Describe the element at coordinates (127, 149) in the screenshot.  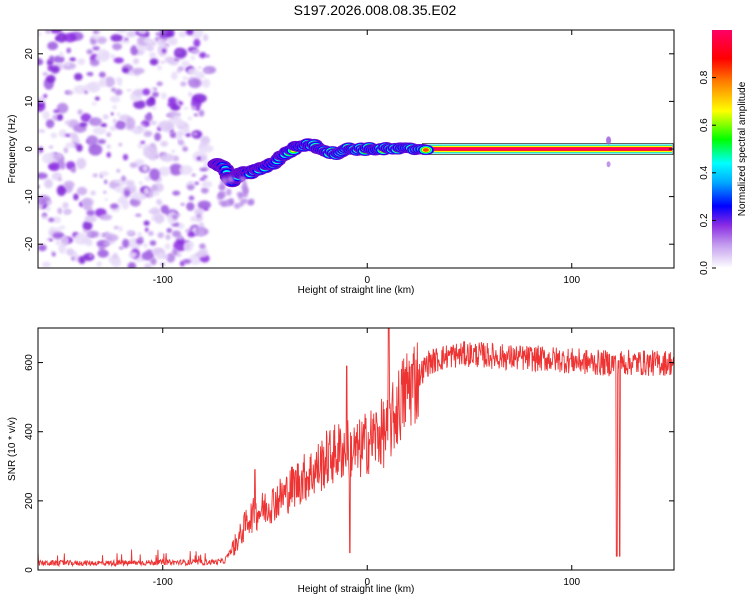
I see `spectrogram-noise` at that location.